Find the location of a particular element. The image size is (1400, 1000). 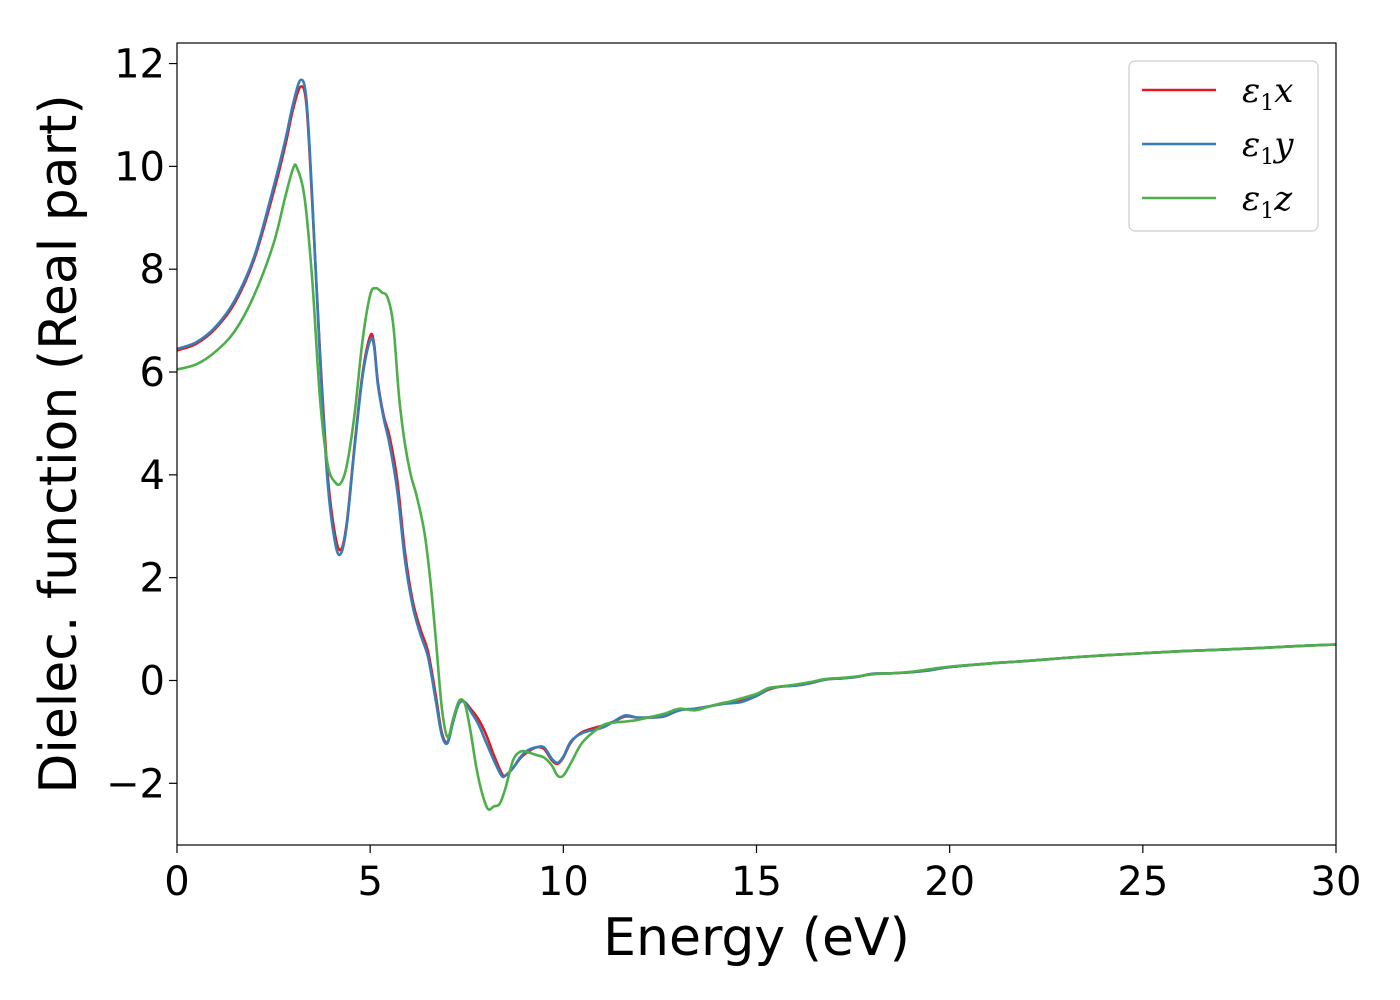

x-tick-label: 5 is located at coordinates (369, 882).